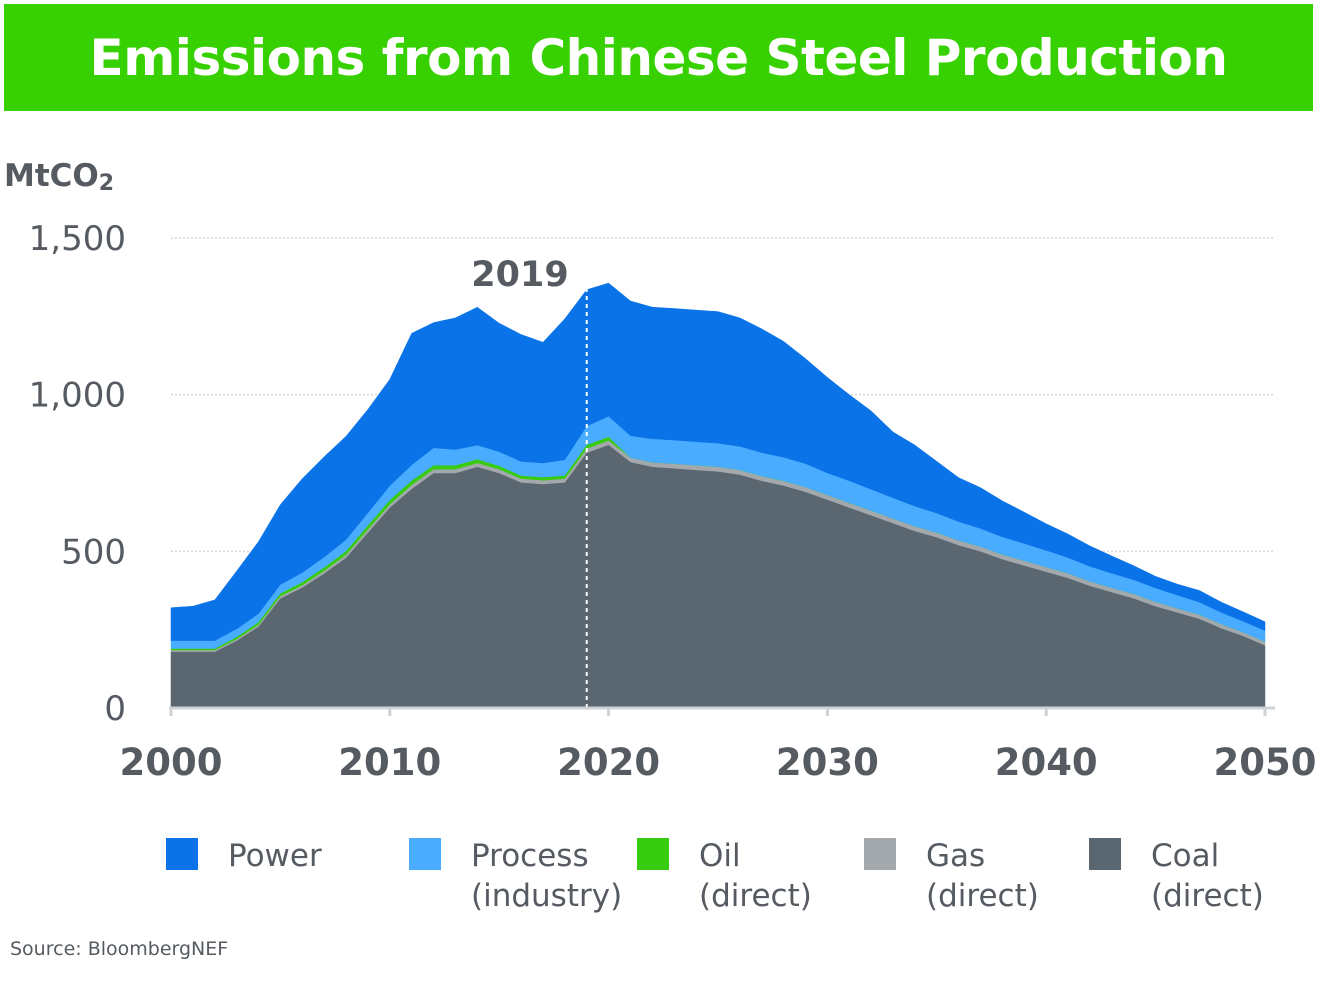  I want to click on x-axis: 2000 2010 2020 2030 2040 2050, so click(718, 745).